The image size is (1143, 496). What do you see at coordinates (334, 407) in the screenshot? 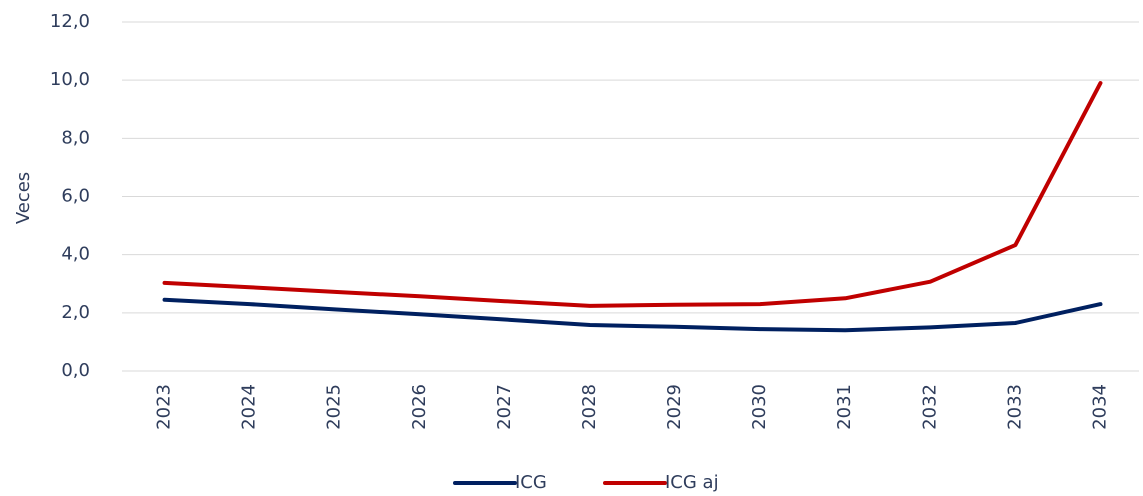
I see `x-tick-label: 2025` at bounding box center [334, 407].